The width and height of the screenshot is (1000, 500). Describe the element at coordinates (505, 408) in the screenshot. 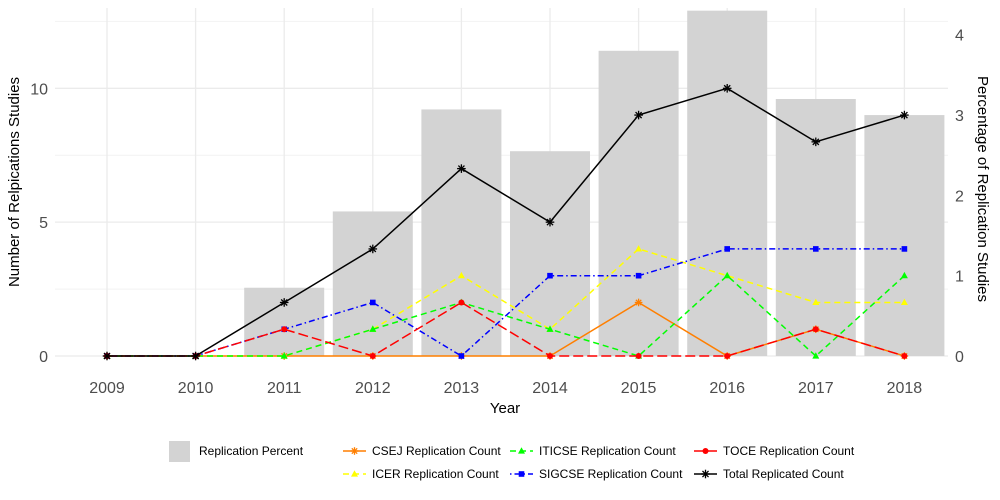

I see `x-axis-title: Year` at that location.